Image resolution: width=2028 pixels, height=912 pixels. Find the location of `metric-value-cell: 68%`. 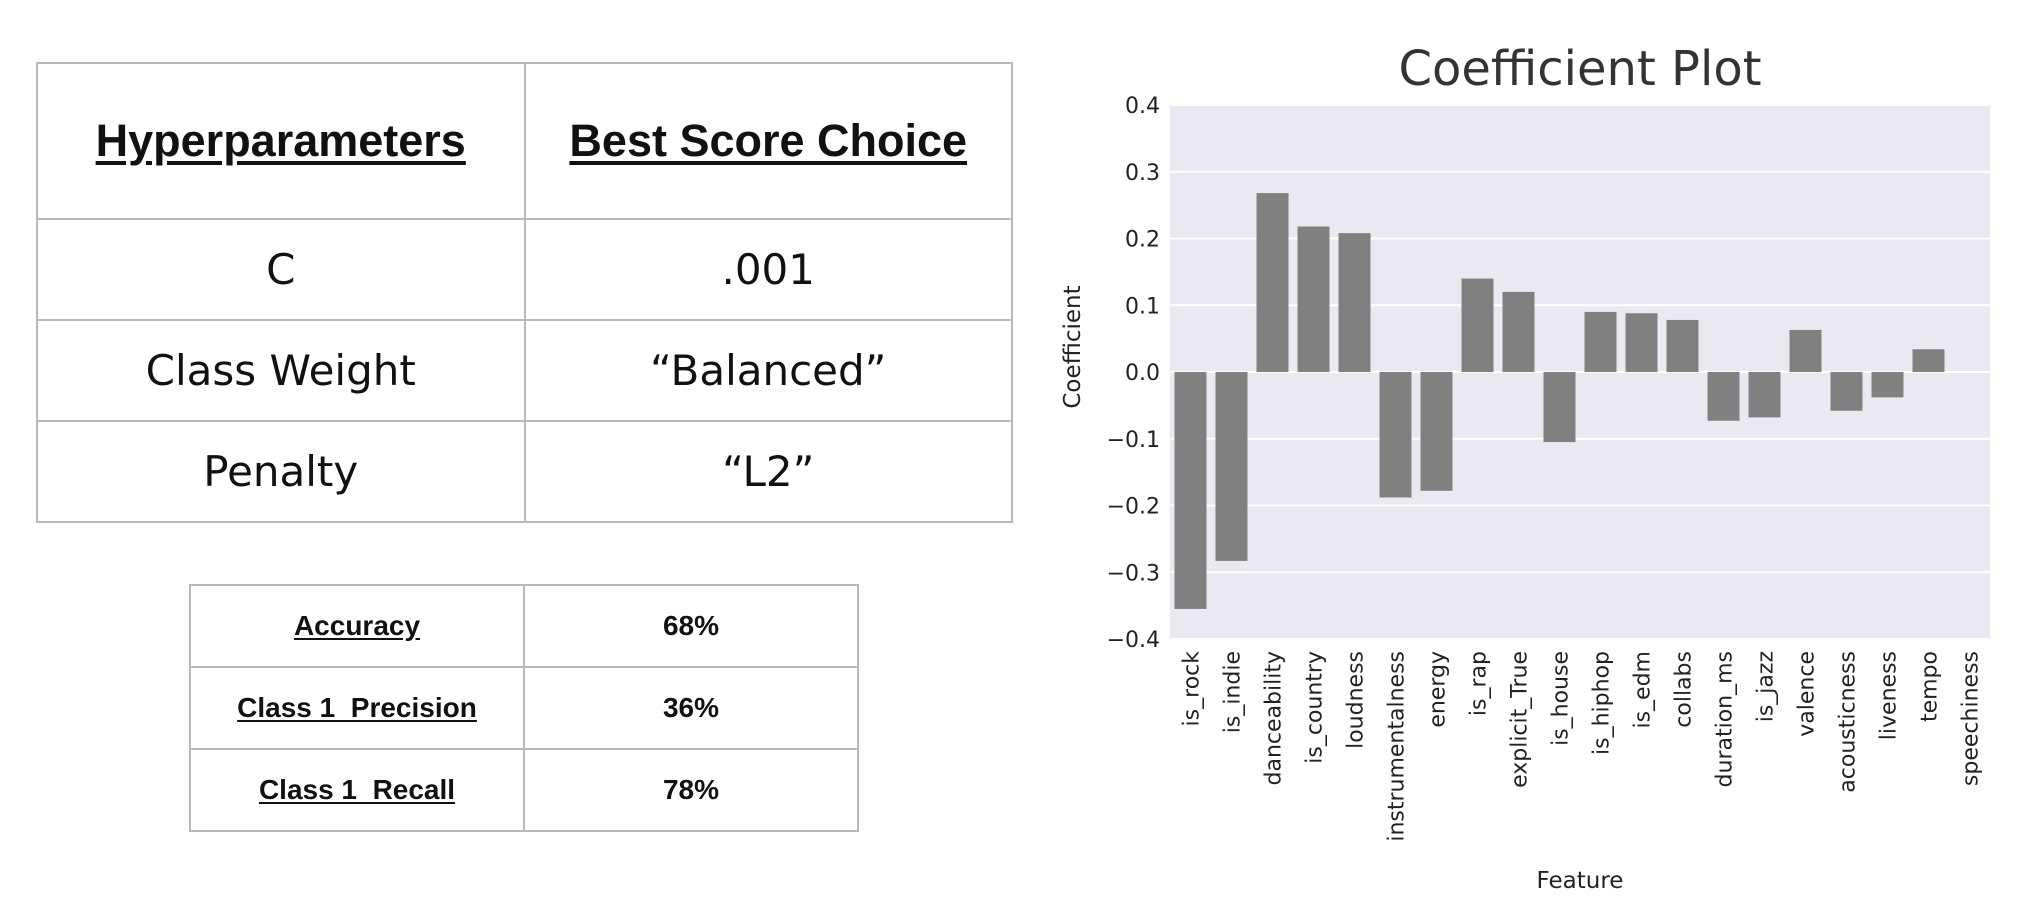

metric-value-cell: 68% is located at coordinates (691, 626).